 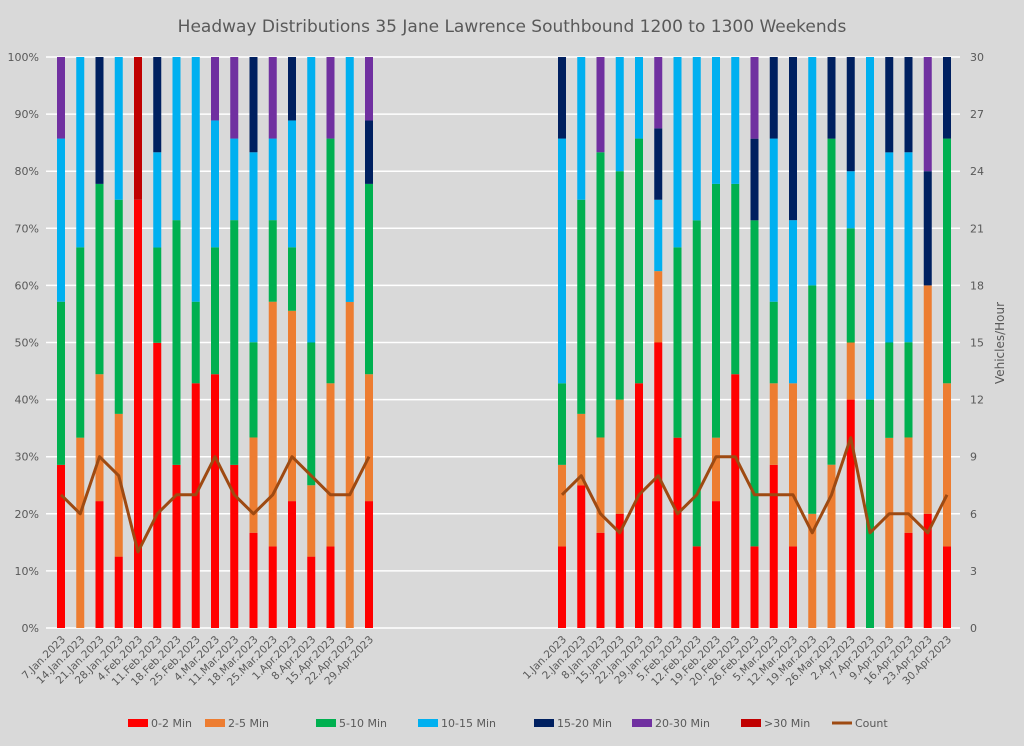 I want to click on legend-label: 10-15 Min, so click(x=468, y=723).